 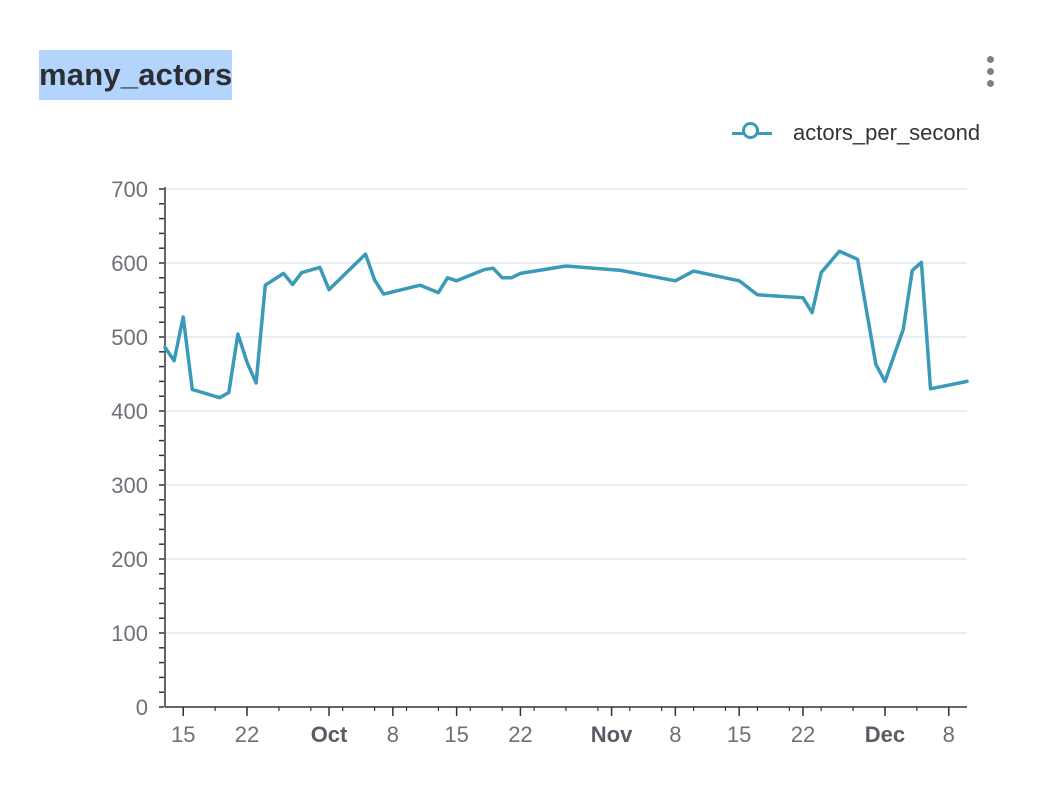 What do you see at coordinates (136, 75) in the screenshot?
I see `chart-title: many_actors` at bounding box center [136, 75].